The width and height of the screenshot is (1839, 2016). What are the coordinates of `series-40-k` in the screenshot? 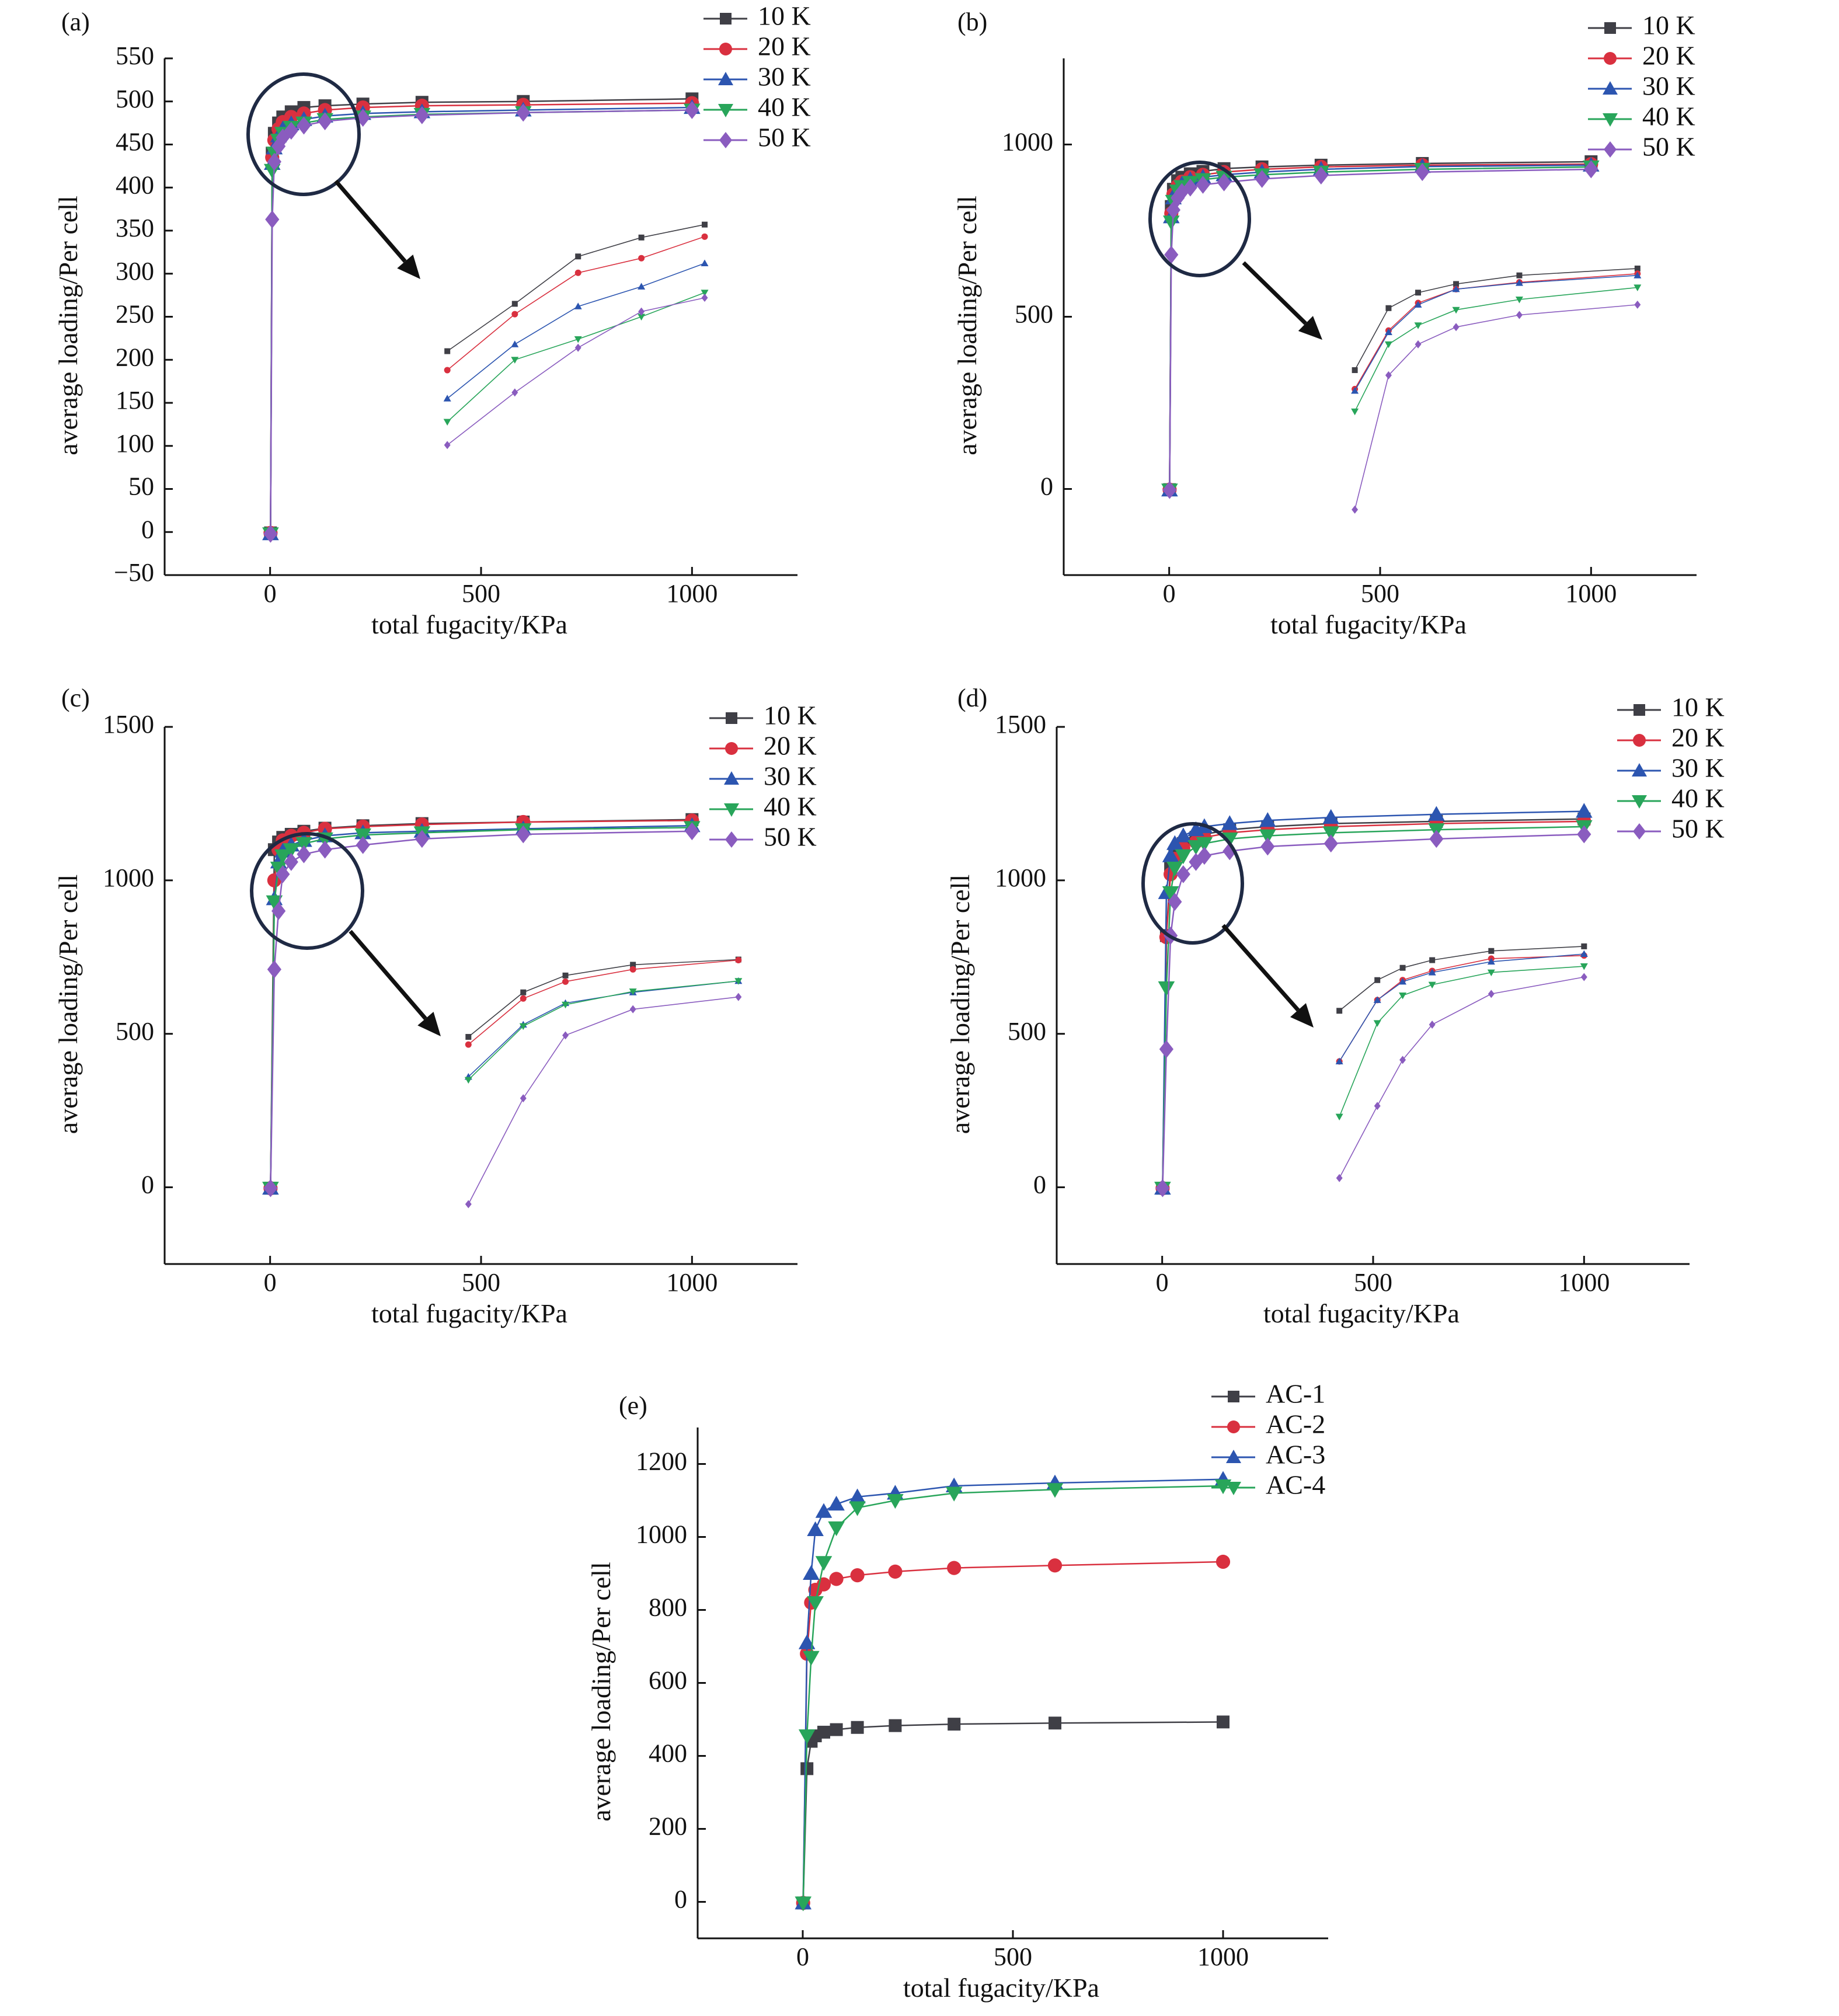 It's located at (481, 1009).